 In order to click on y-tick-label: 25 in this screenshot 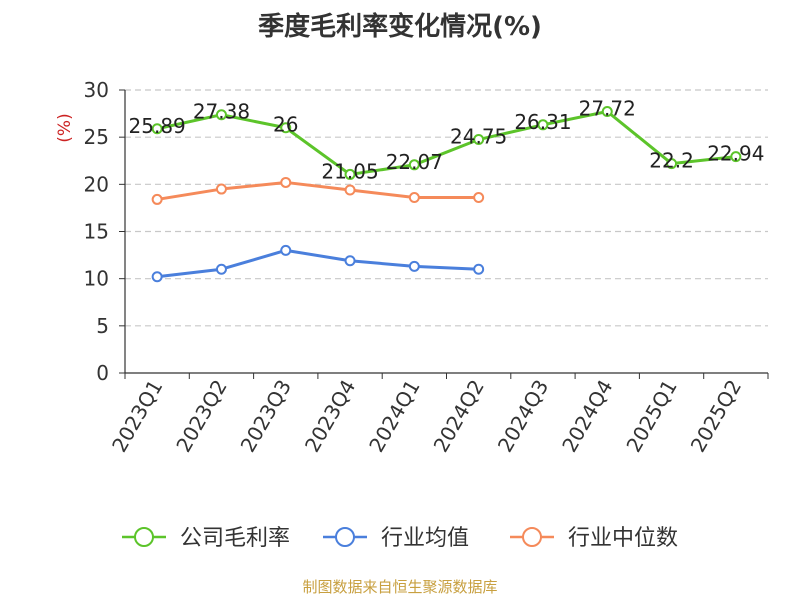, I will do `click(96, 137)`.